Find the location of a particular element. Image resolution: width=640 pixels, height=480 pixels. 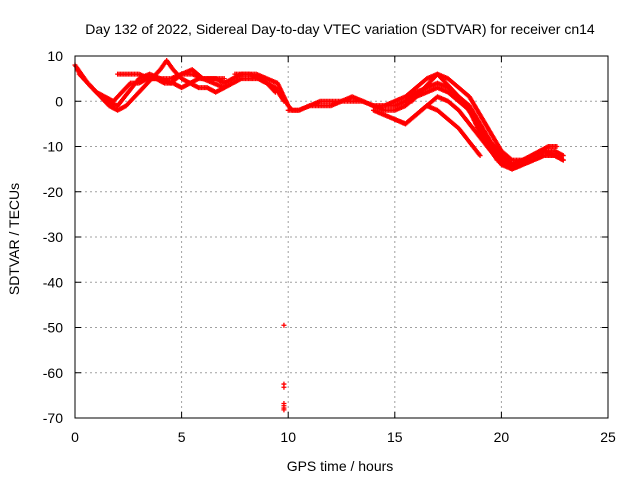

y-tick-label: 10 is located at coordinates (55, 56).